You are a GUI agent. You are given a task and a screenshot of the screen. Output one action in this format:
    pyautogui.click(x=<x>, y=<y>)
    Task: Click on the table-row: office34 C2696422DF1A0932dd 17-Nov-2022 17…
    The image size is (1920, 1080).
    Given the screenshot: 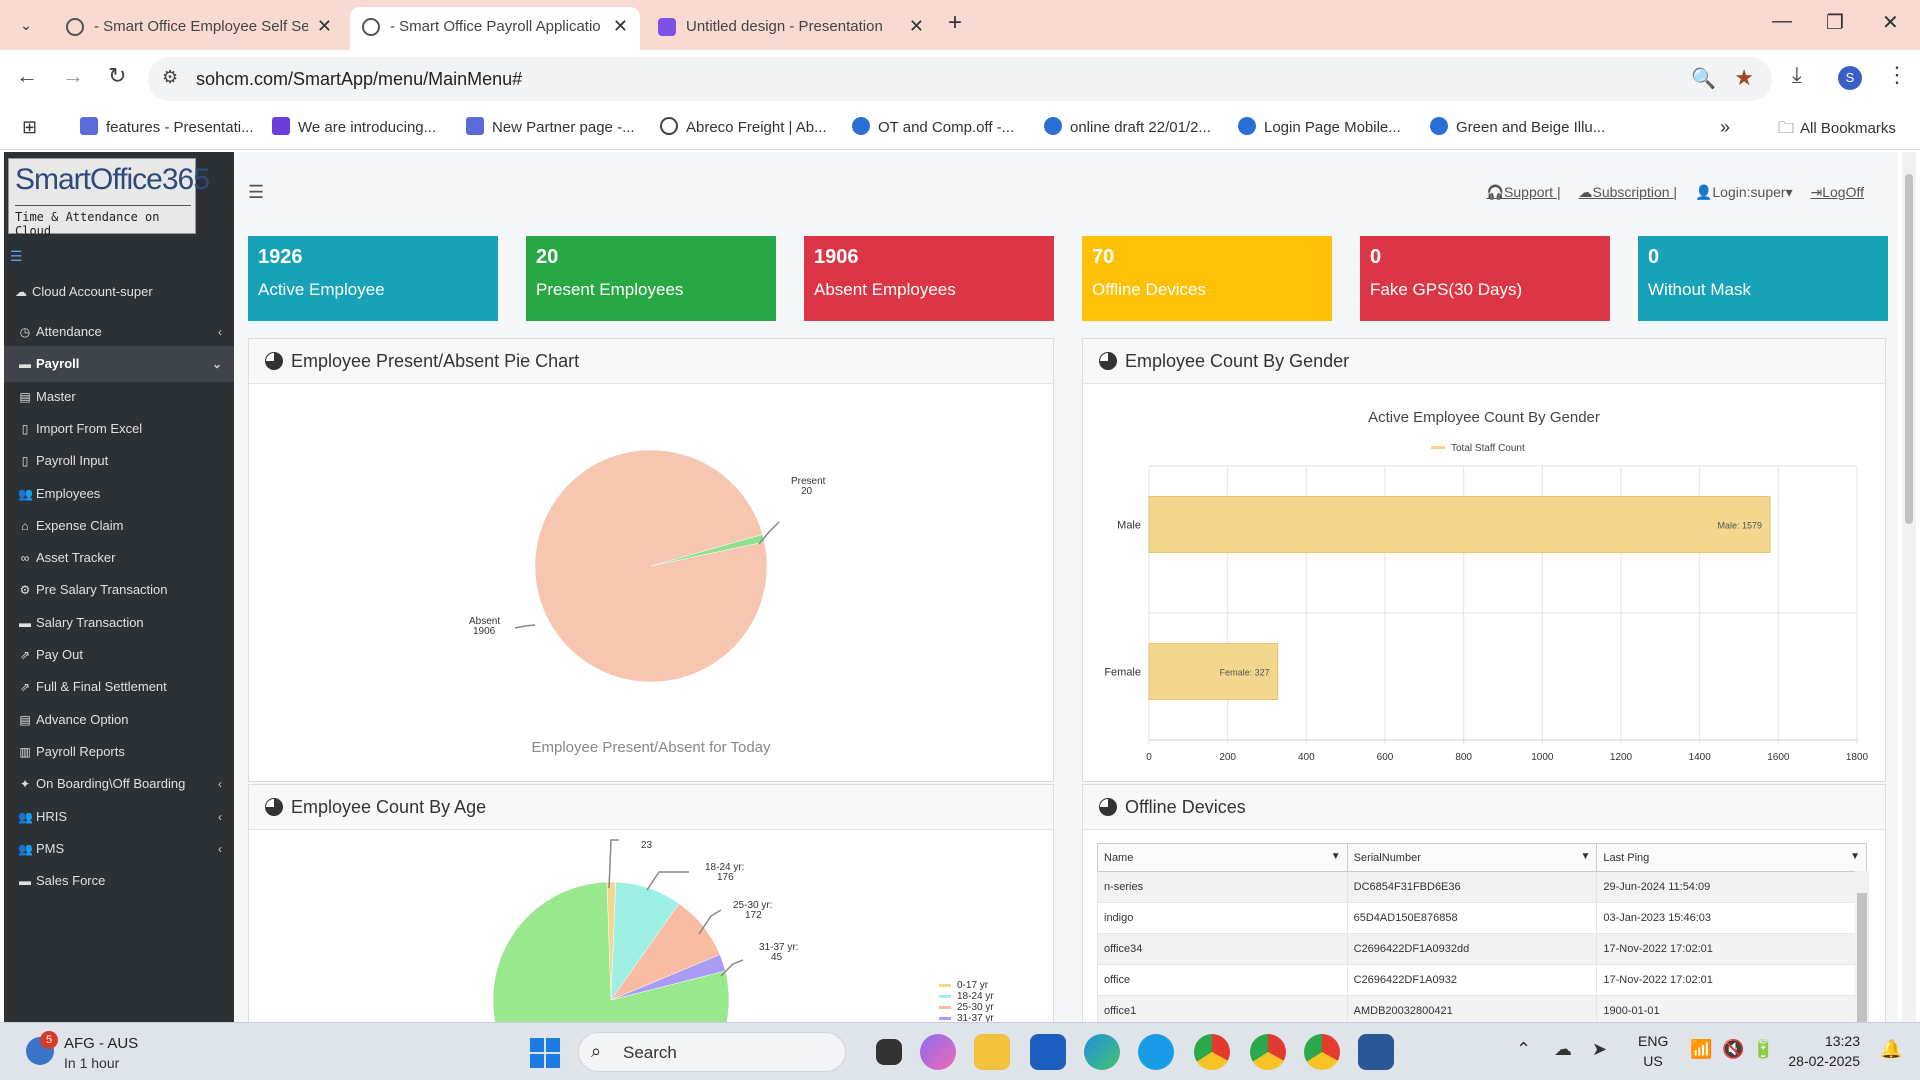 What is the action you would take?
    pyautogui.click(x=1482, y=949)
    